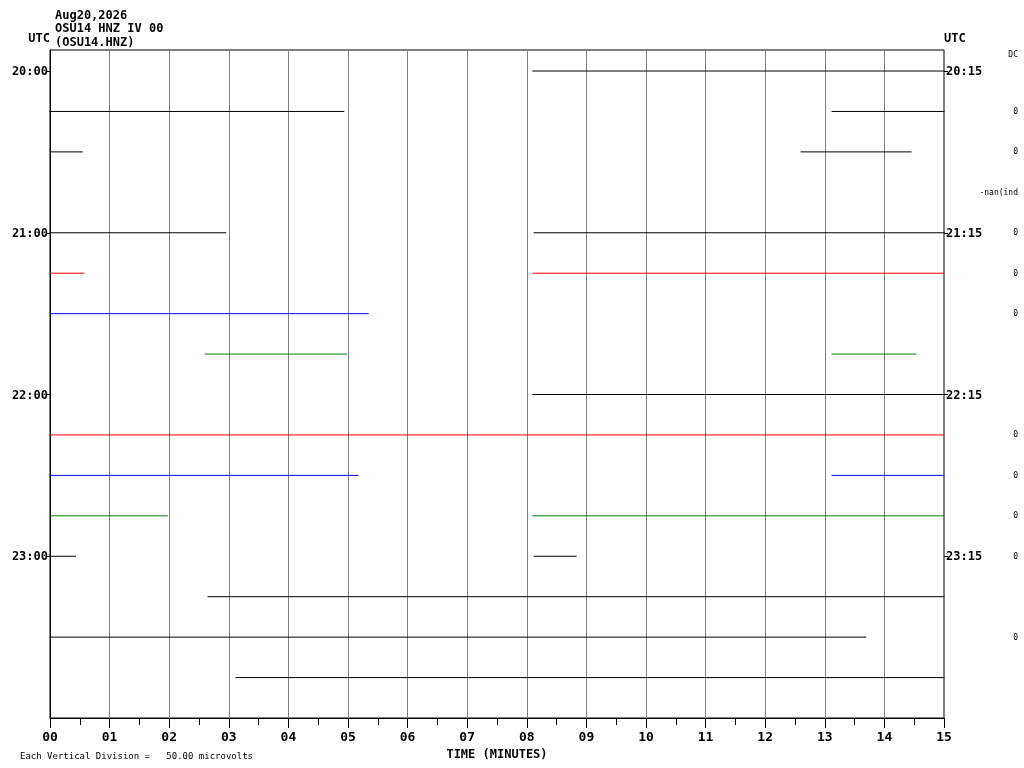  What do you see at coordinates (964, 556) in the screenshot?
I see `y2-tick-label: 23:15` at bounding box center [964, 556].